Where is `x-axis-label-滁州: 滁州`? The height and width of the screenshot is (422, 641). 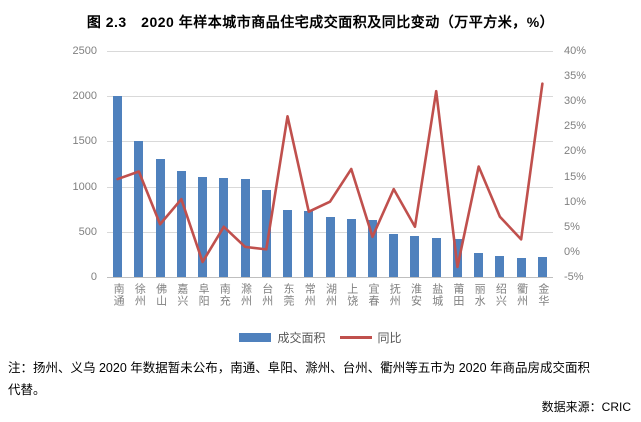 x-axis-label-滁州: 滁州 is located at coordinates (245, 295).